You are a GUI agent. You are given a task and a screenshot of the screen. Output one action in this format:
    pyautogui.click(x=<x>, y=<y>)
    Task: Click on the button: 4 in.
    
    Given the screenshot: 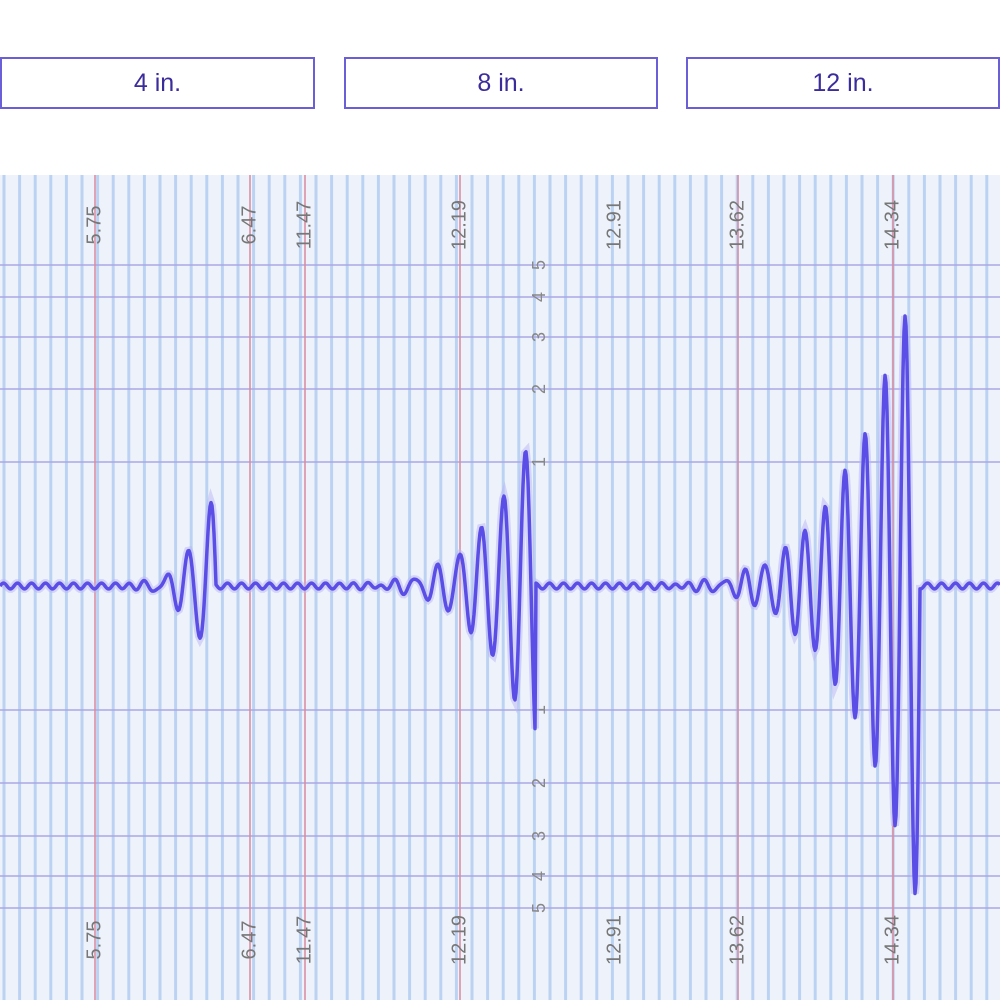 What is the action you would take?
    pyautogui.click(x=157, y=83)
    